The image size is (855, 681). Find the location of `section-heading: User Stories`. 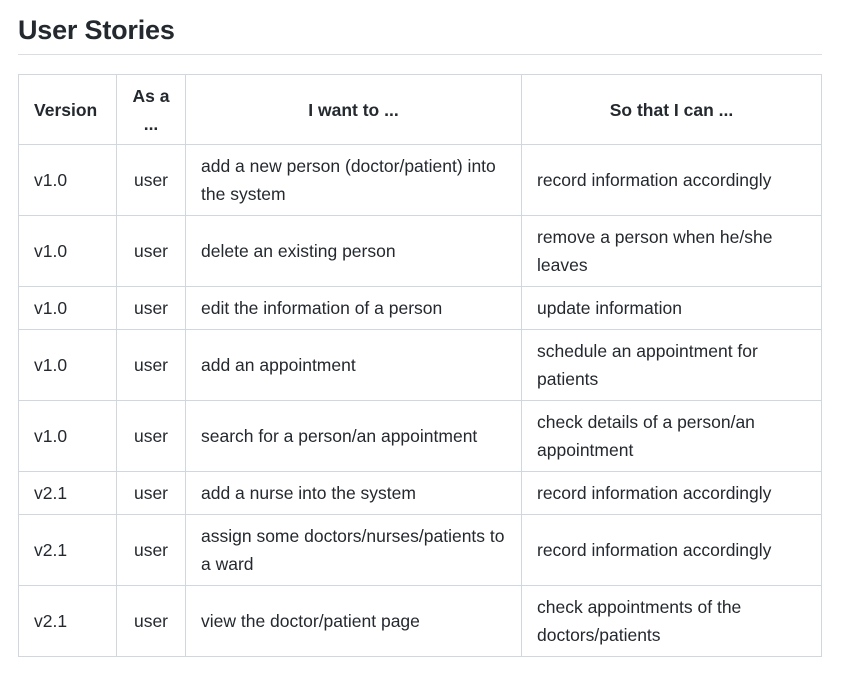

section-heading: User Stories is located at coordinates (96, 30).